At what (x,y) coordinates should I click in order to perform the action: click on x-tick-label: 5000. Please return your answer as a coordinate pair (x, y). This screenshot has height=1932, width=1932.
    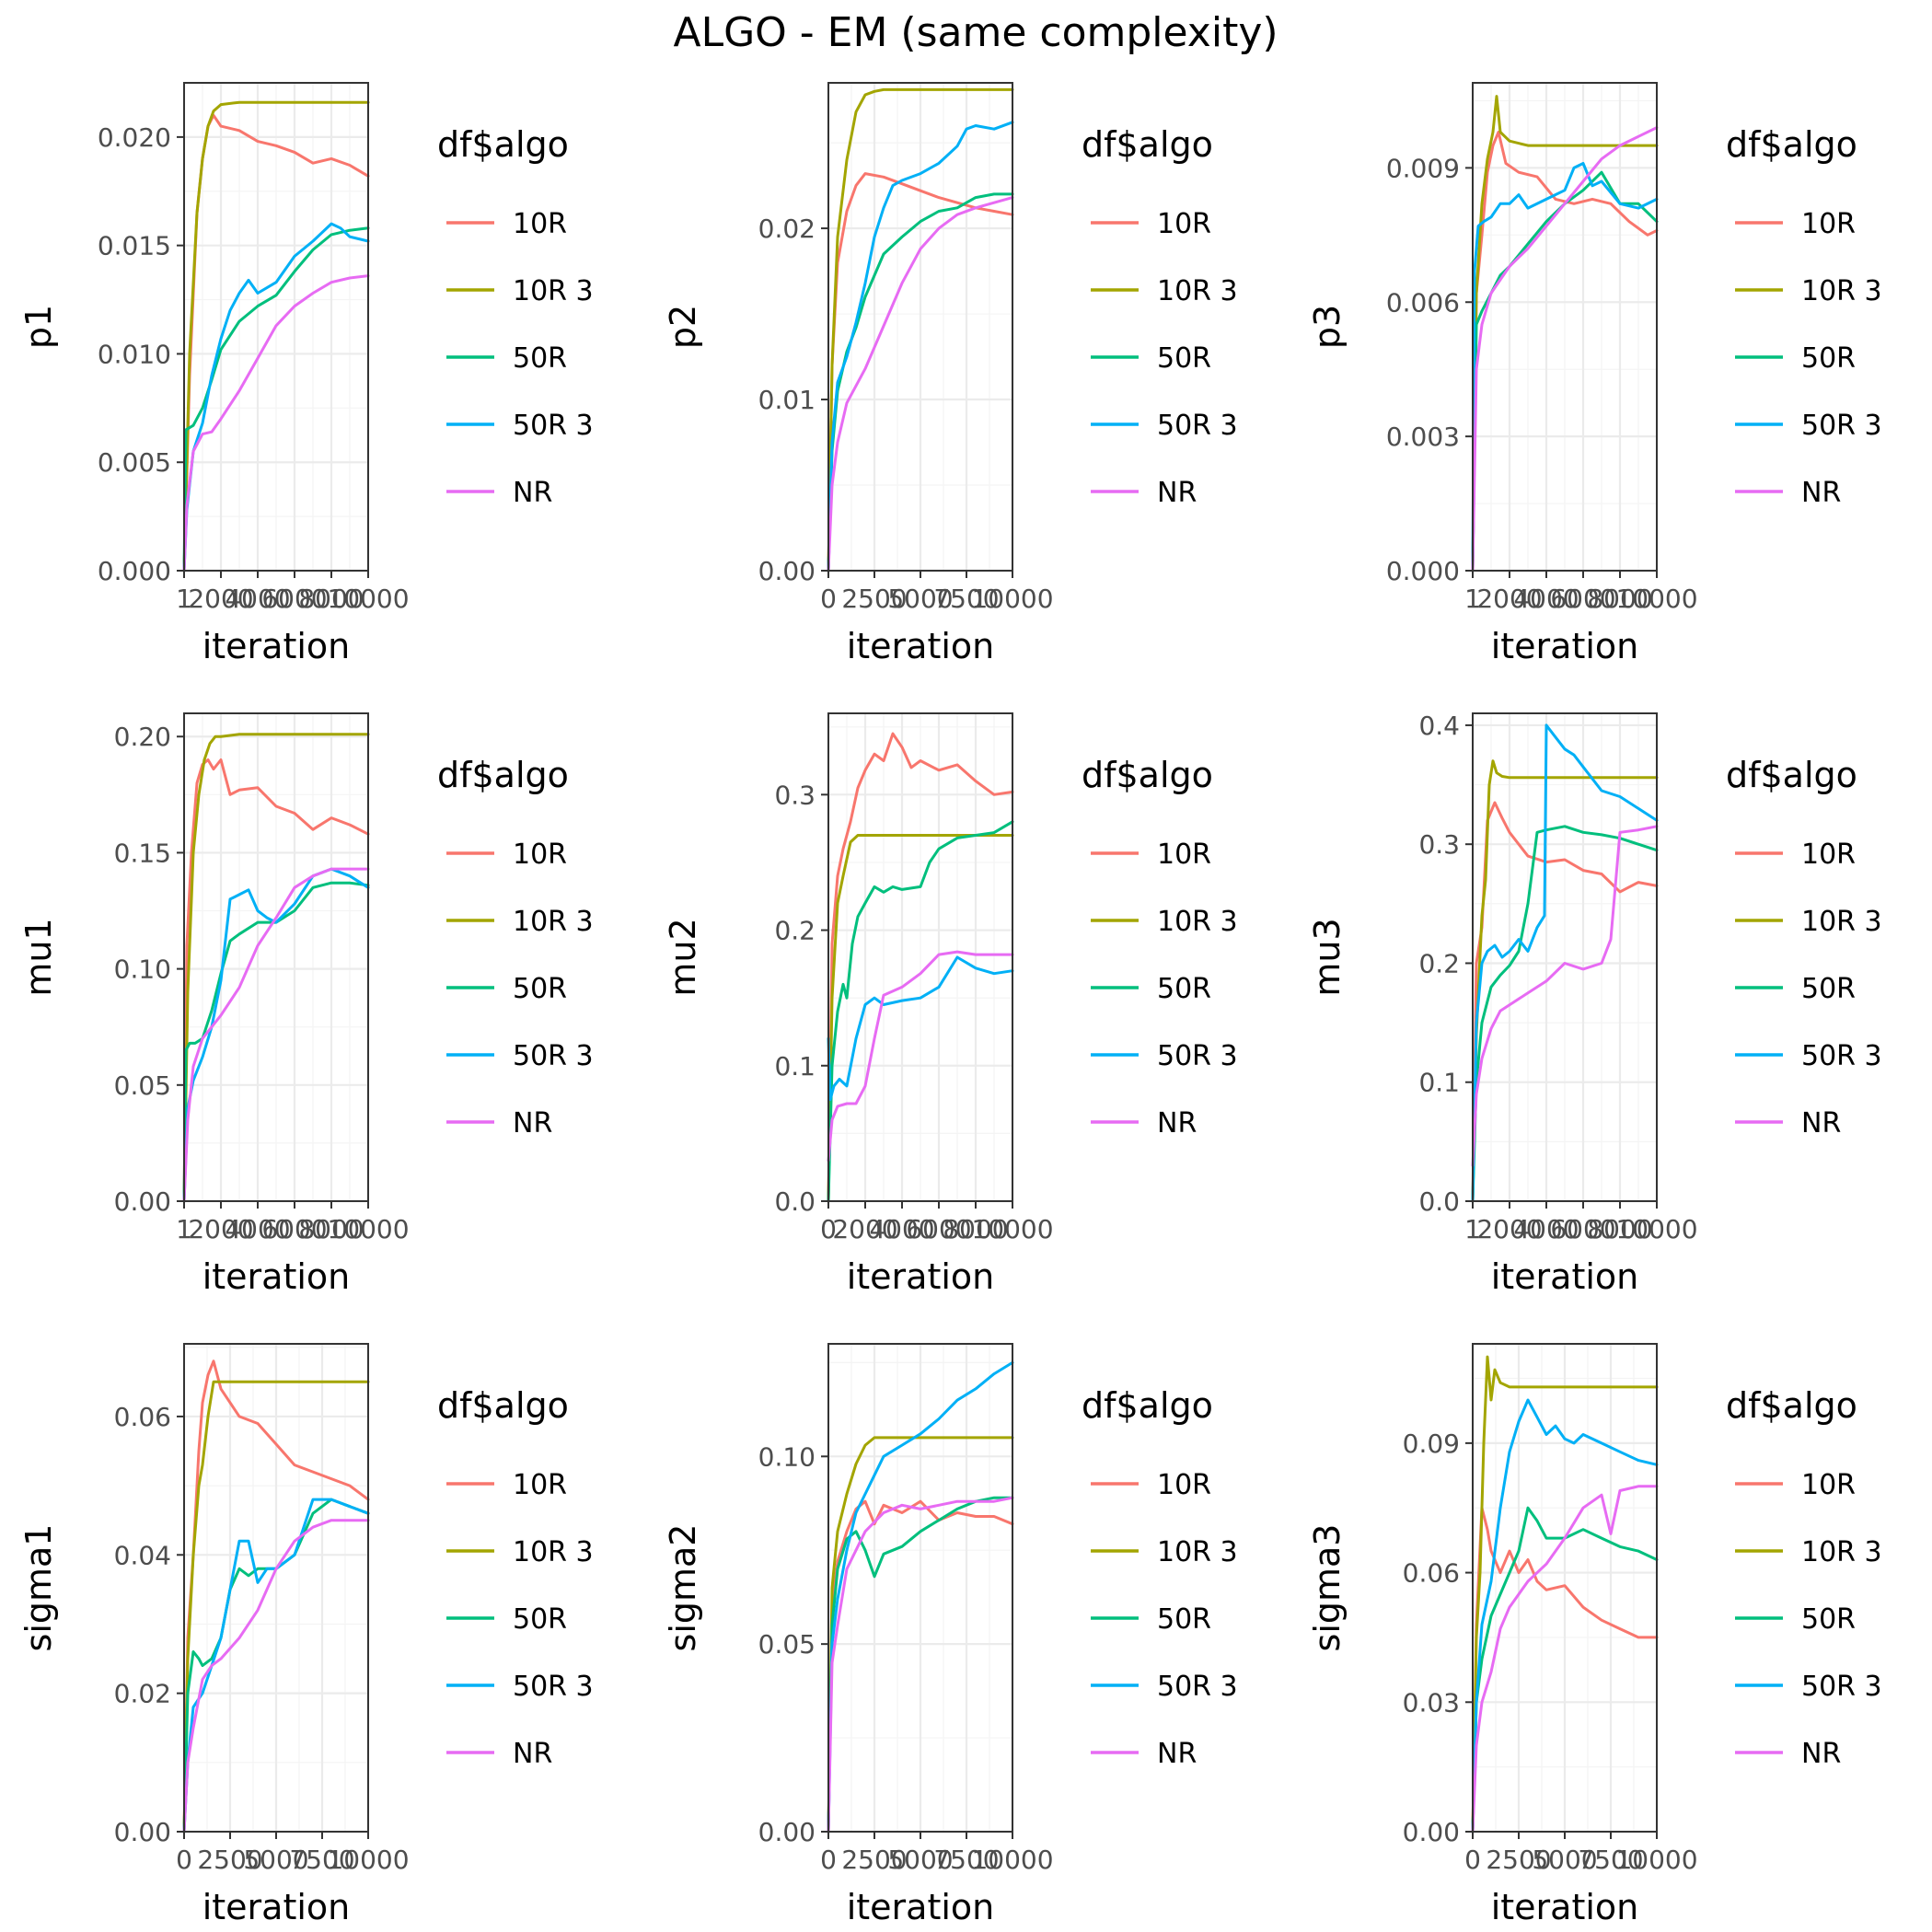
    Looking at the image, I should click on (920, 1860).